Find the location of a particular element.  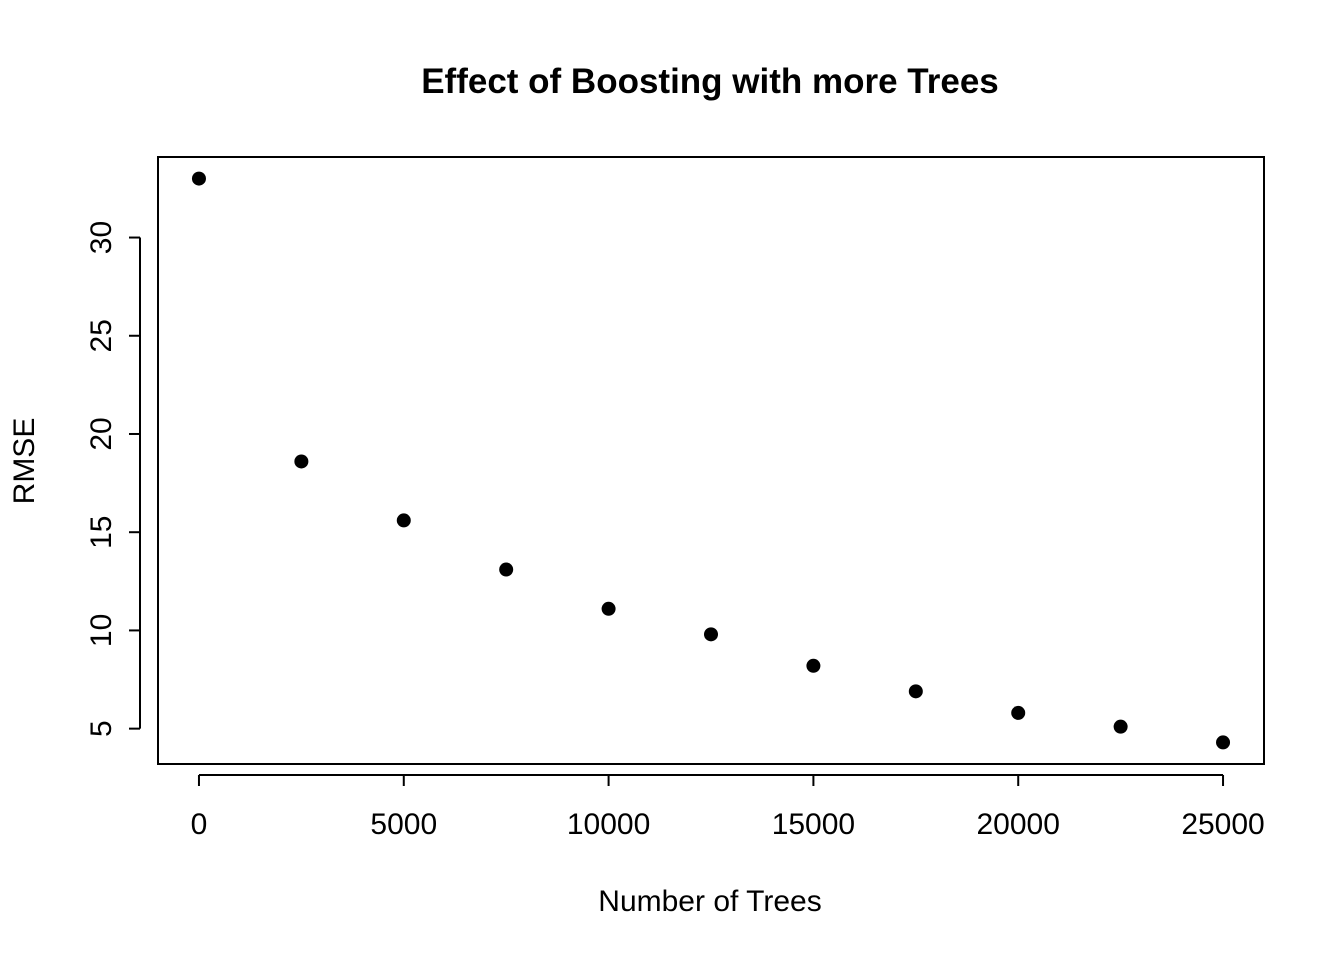

x-axis: 0 5000 10000 15000 20000 25000 is located at coordinates (728, 807).